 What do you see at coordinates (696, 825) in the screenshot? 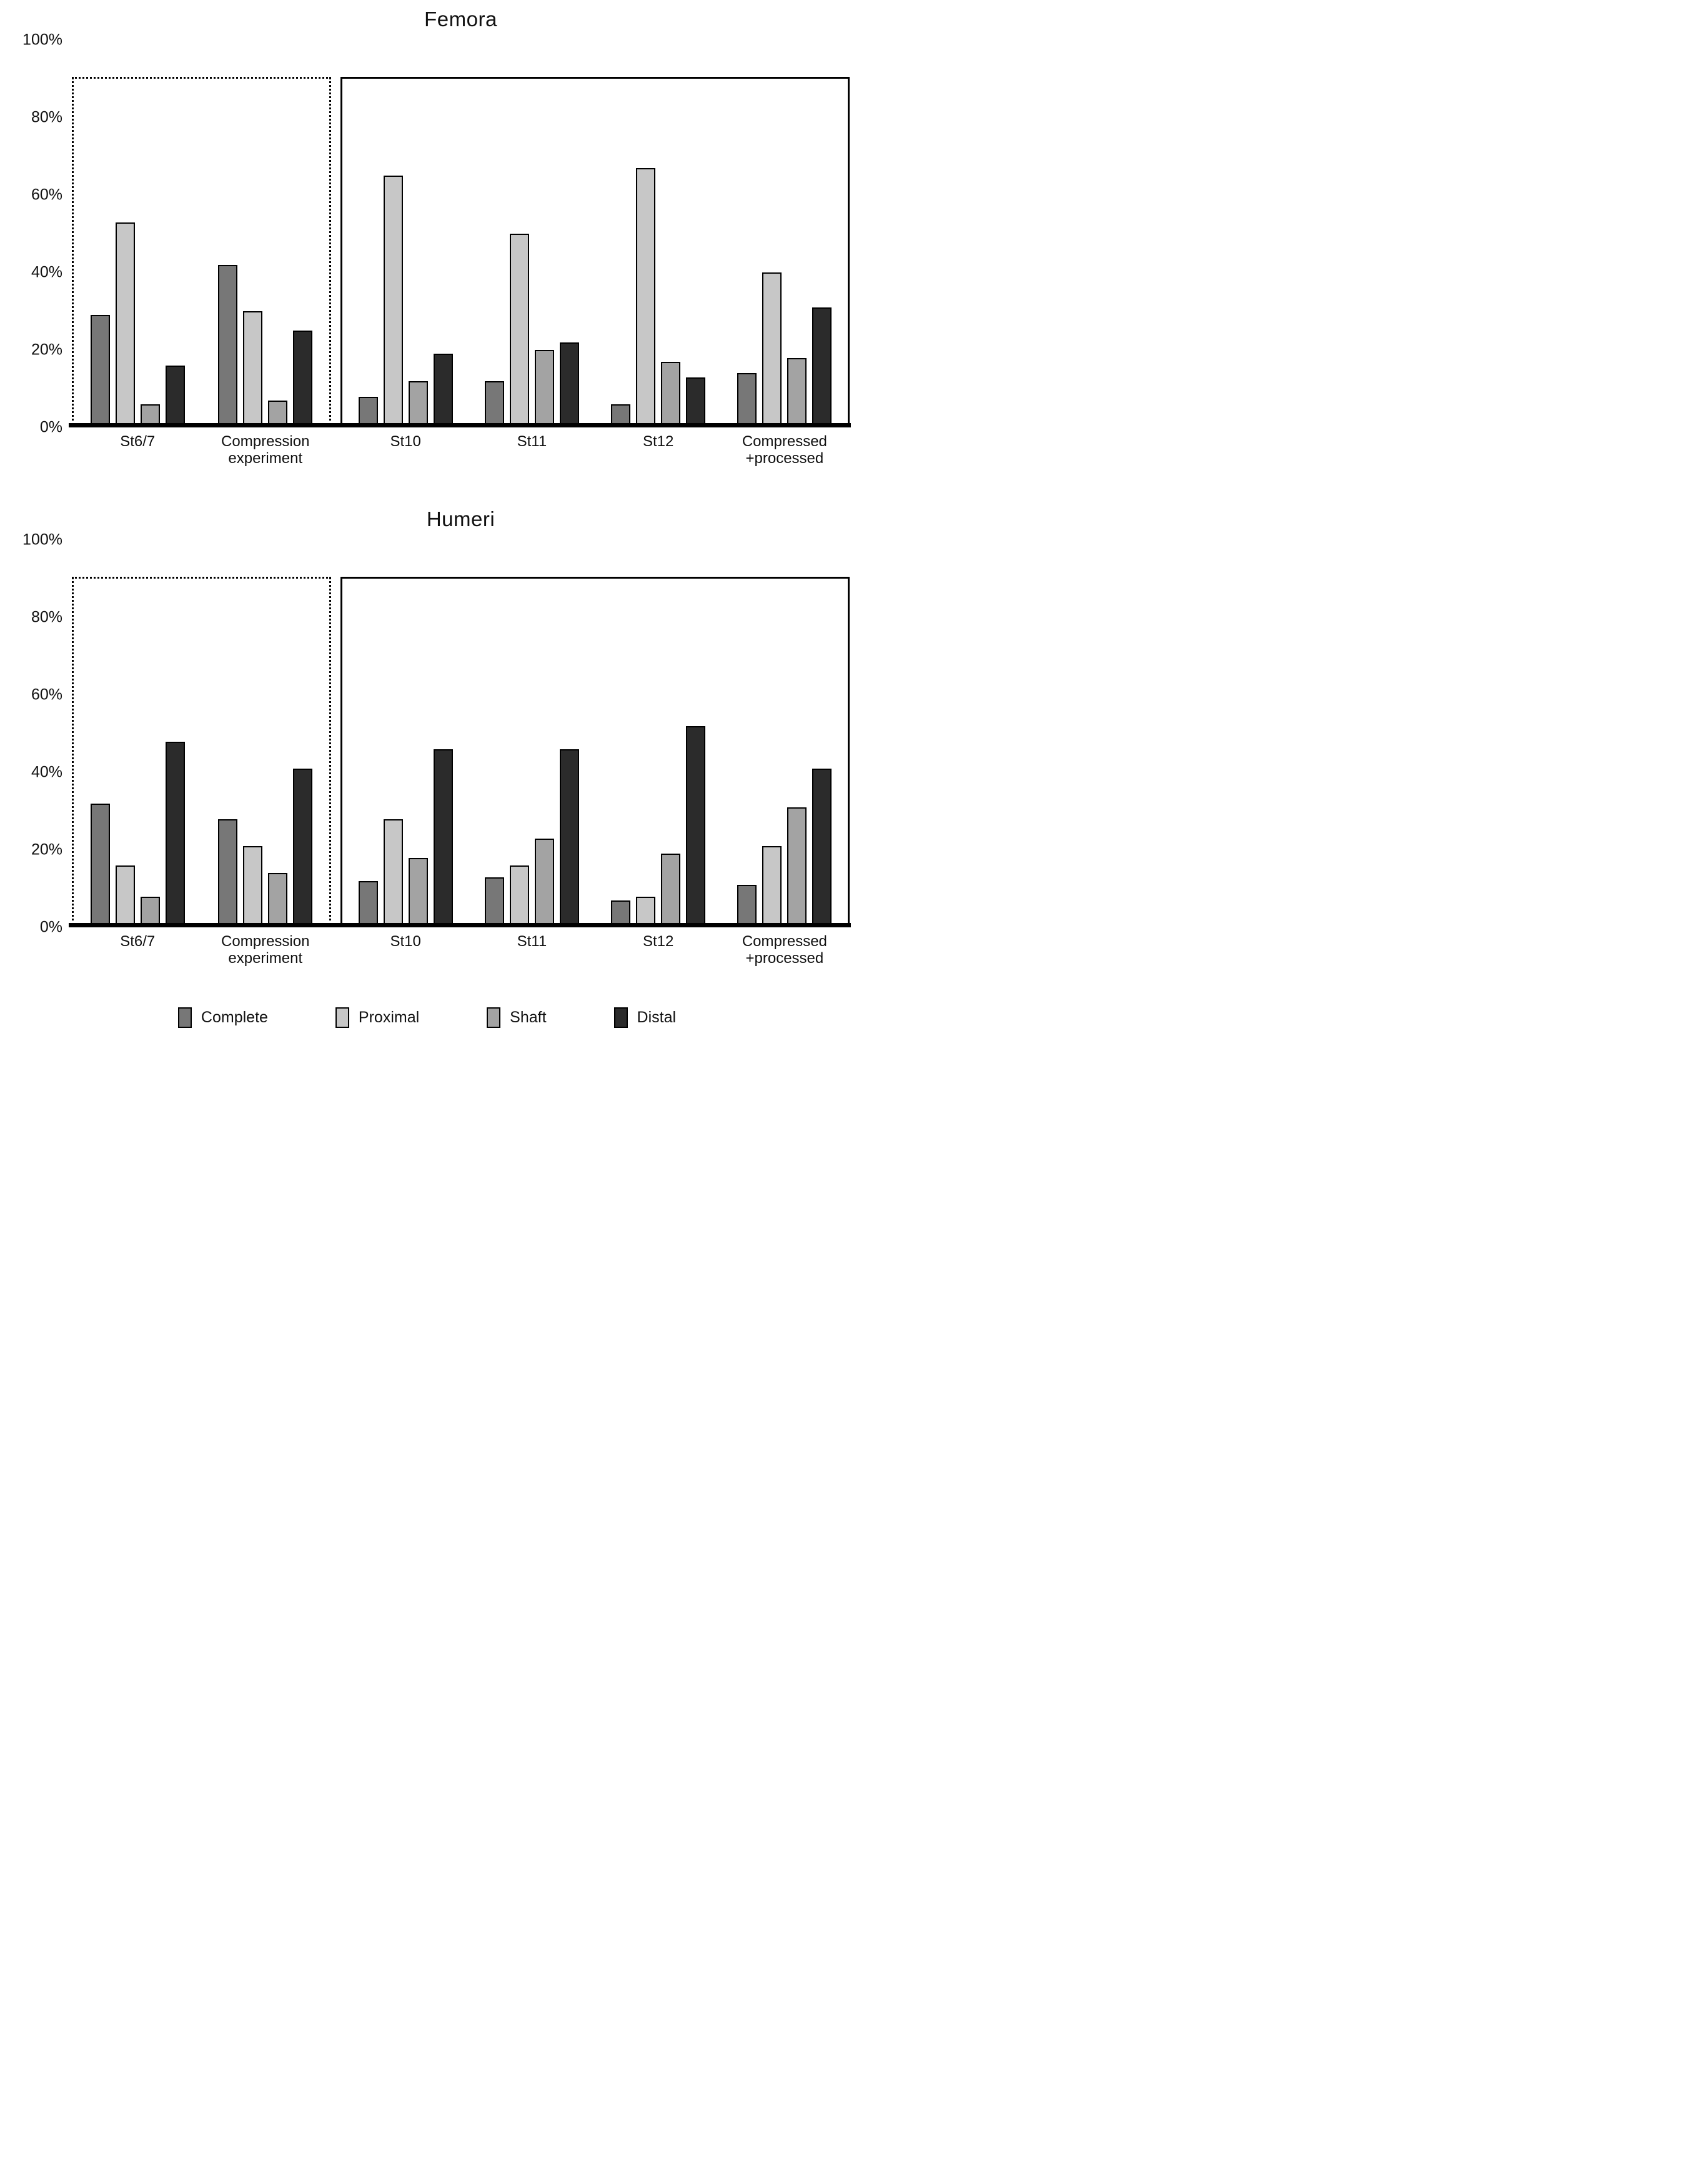
I see `bar-humeri-st12-distal` at bounding box center [696, 825].